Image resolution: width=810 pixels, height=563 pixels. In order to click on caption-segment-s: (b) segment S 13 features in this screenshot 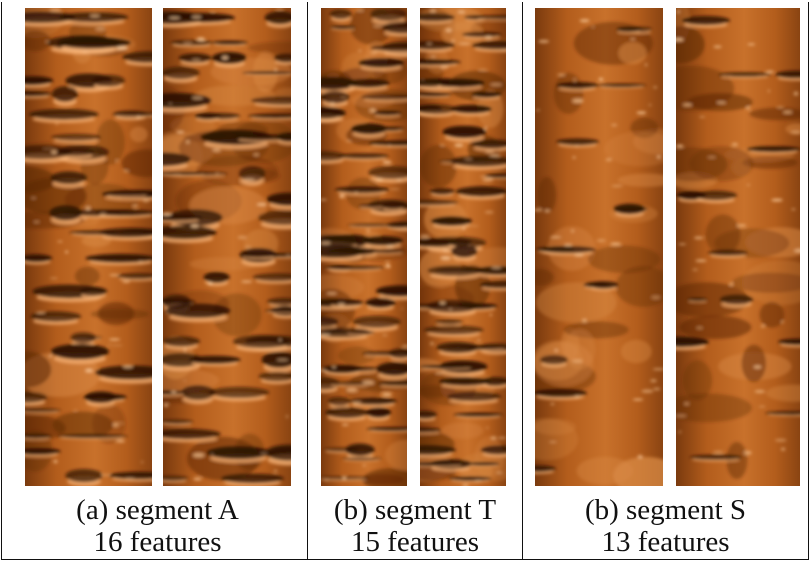, I will do `click(665, 526)`.